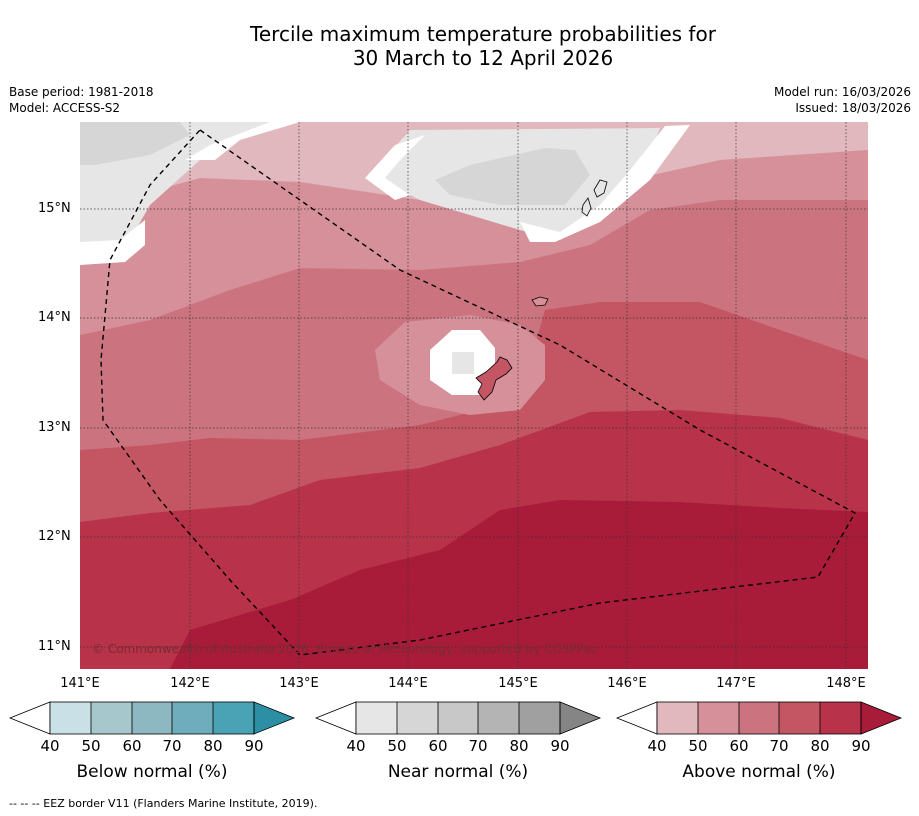 The height and width of the screenshot is (816, 919). I want to click on colorbar-near-over-arrow, so click(580, 718).